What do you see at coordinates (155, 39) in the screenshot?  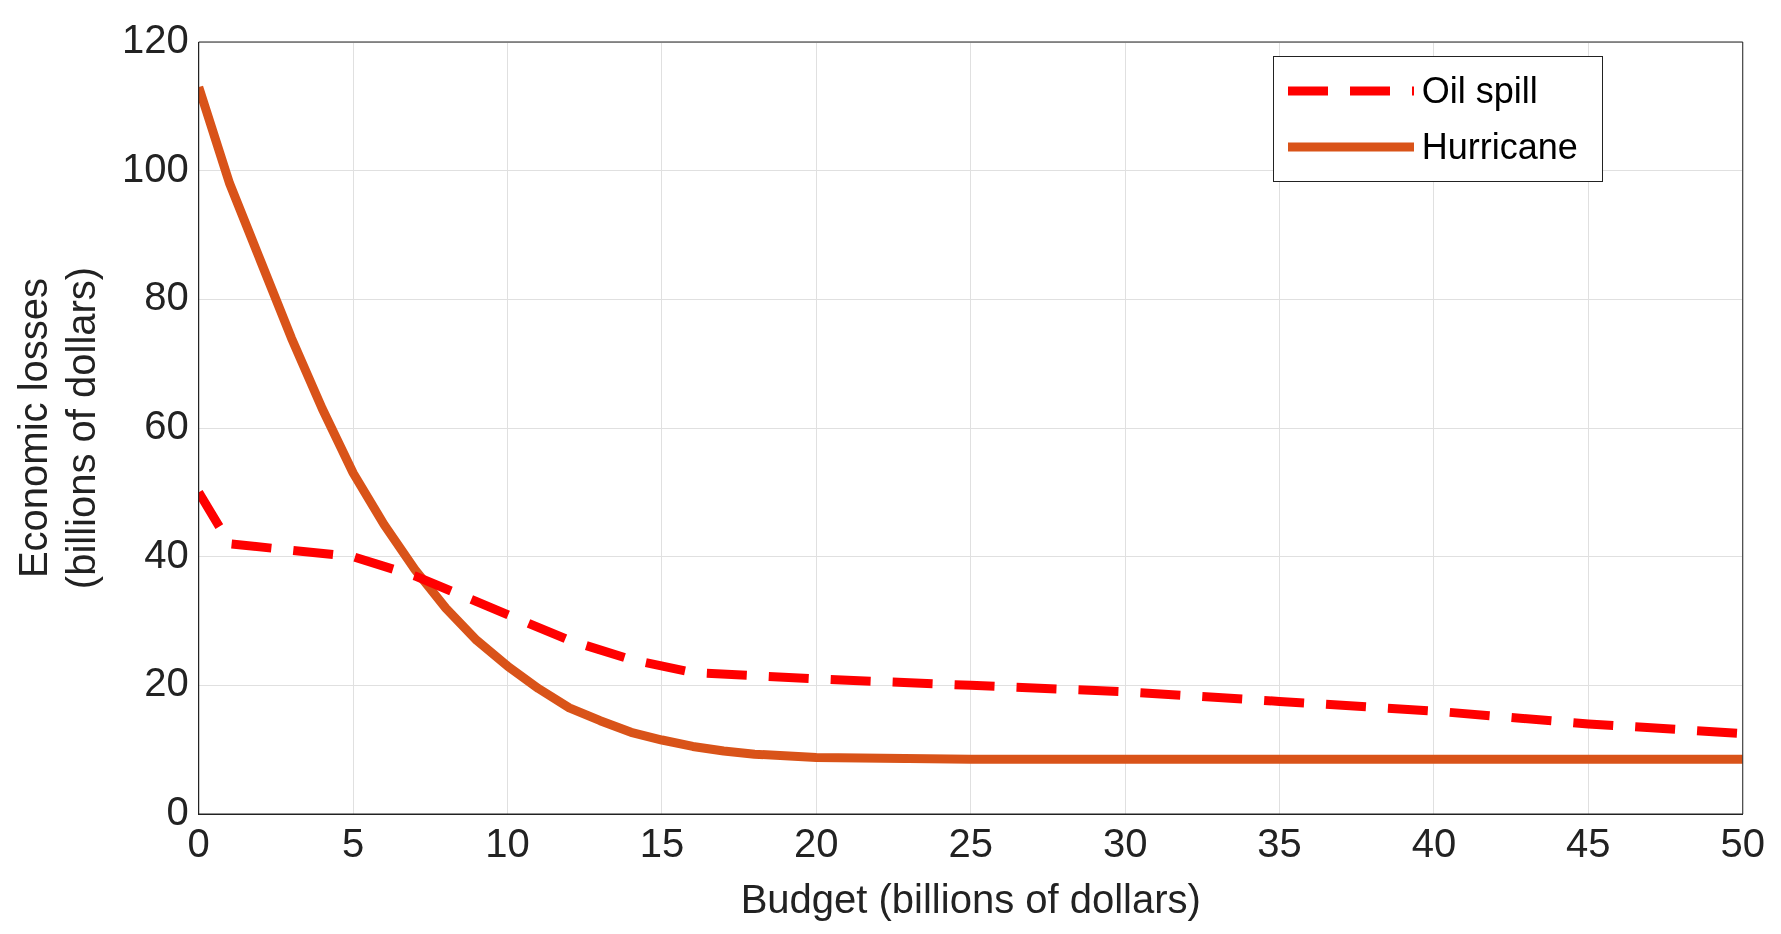 I see `y-tick-label: 120` at bounding box center [155, 39].